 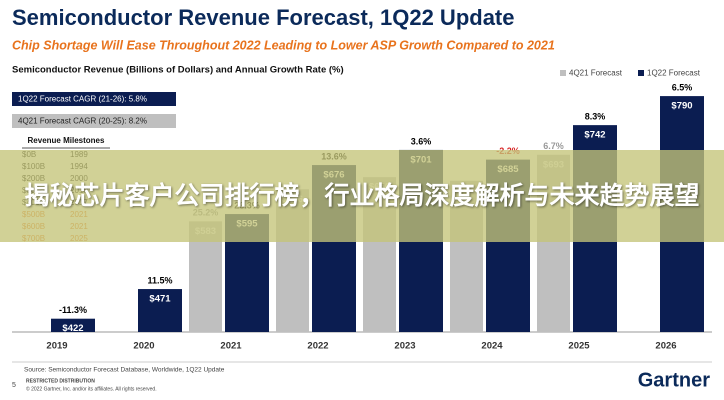 I want to click on x-tick-label: 2019, so click(x=56, y=346).